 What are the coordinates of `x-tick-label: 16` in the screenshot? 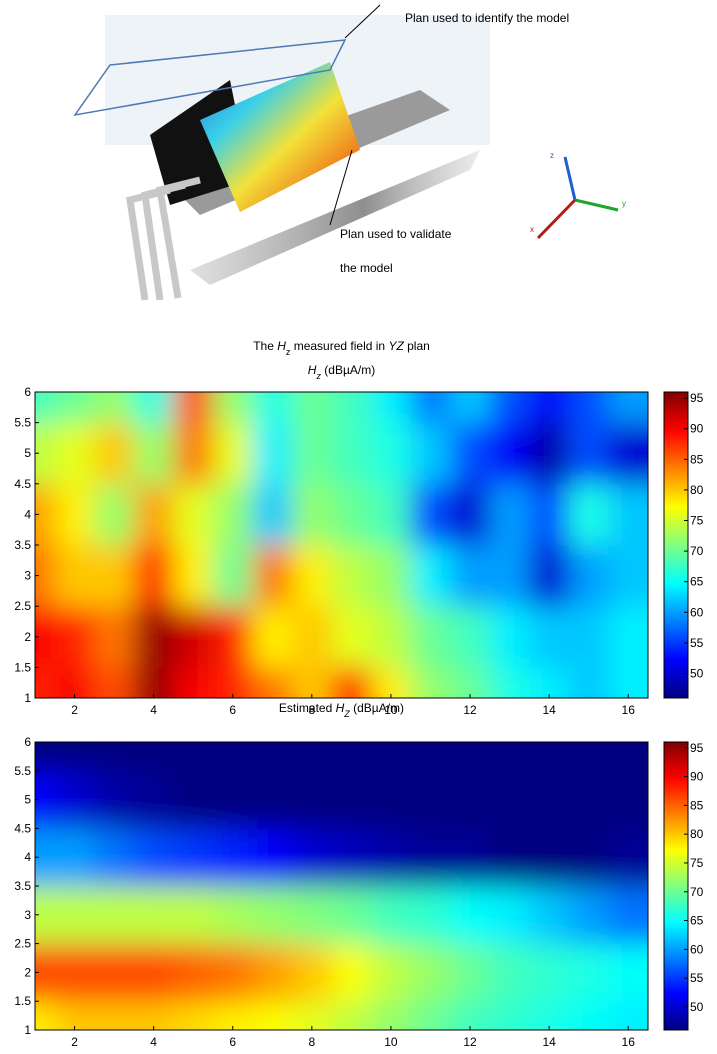 It's located at (629, 710).